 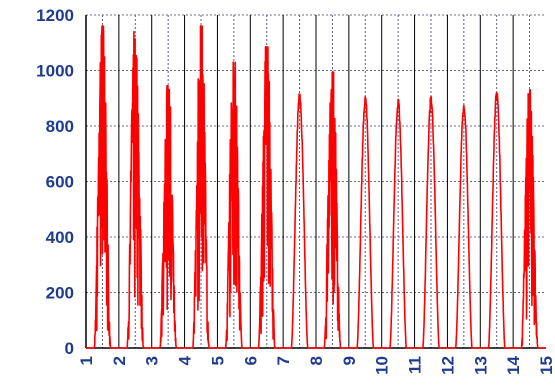 What do you see at coordinates (55, 71) in the screenshot?
I see `y-tick-label: 1000` at bounding box center [55, 71].